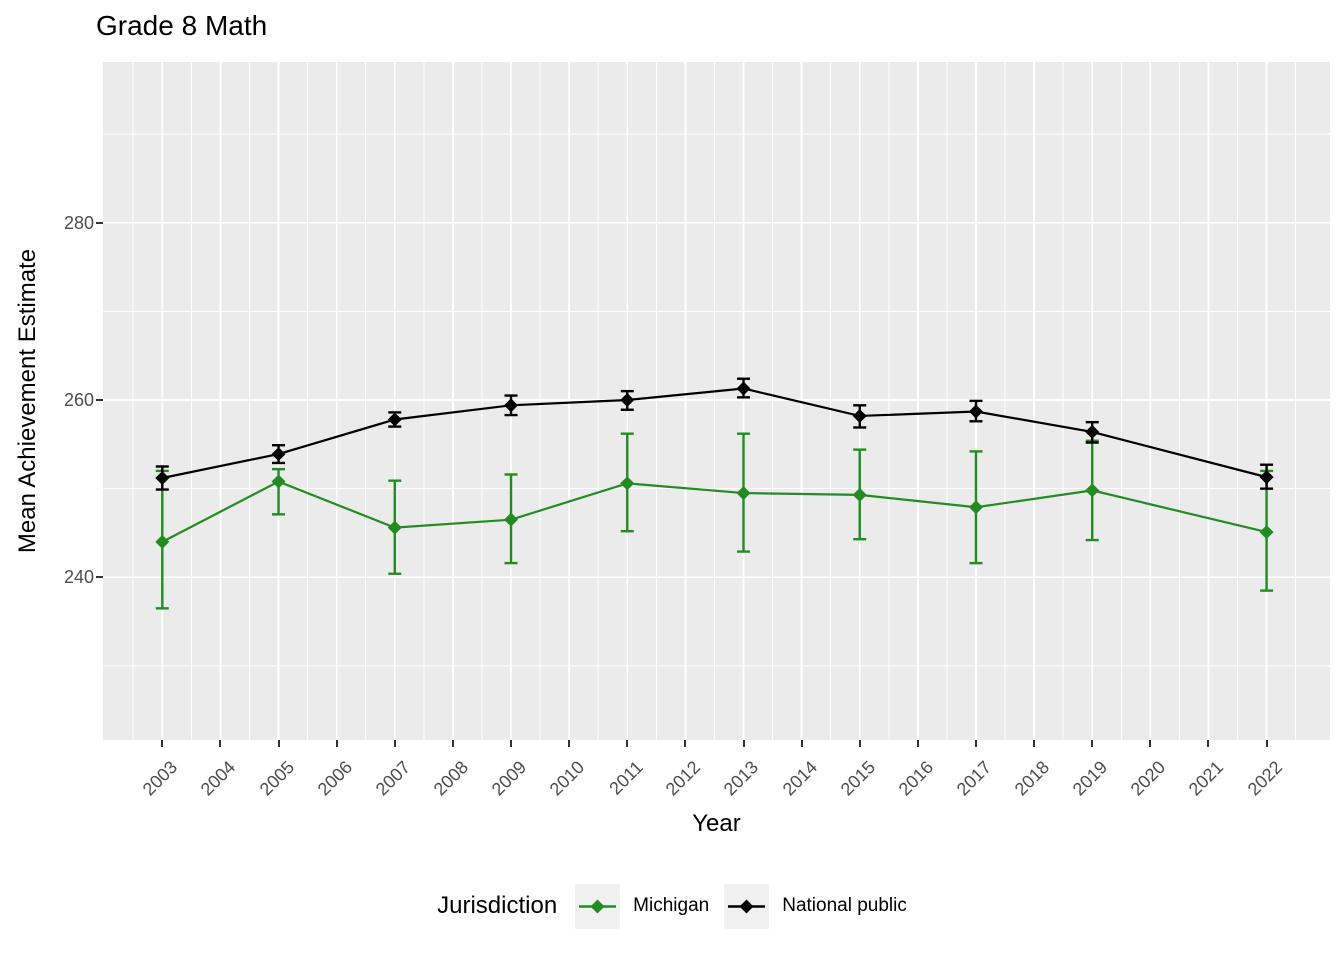 The width and height of the screenshot is (1344, 960). What do you see at coordinates (392, 778) in the screenshot?
I see `x-tick-label: 2007` at bounding box center [392, 778].